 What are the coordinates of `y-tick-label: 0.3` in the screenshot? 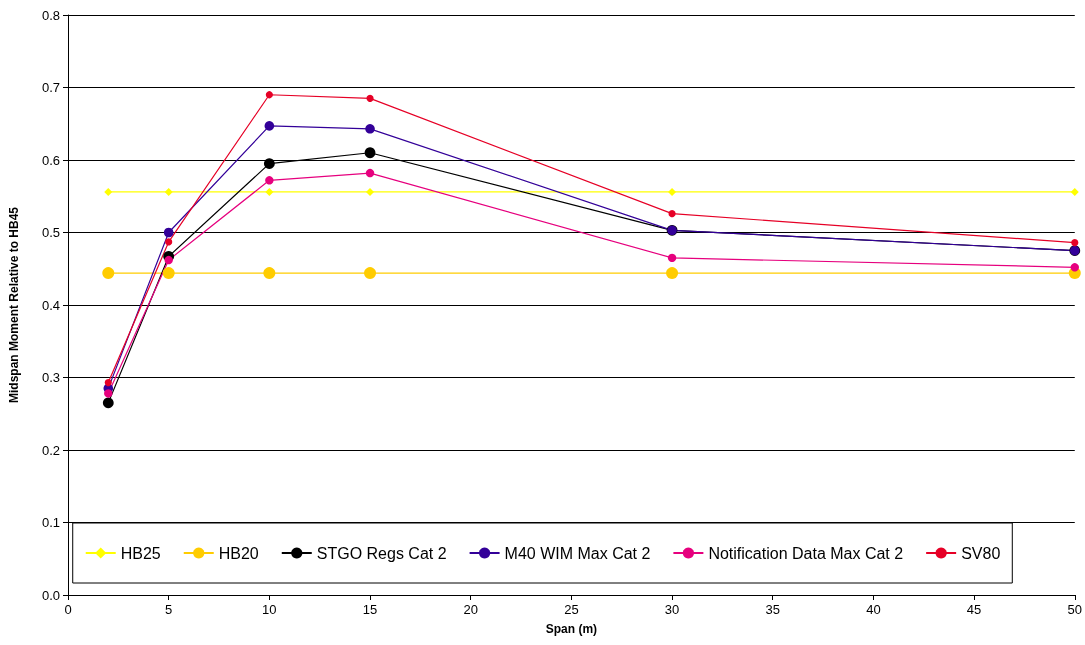 It's located at (50, 377).